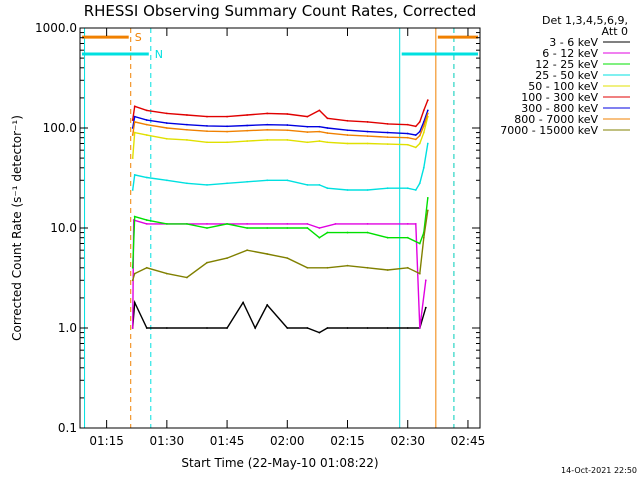 The height and width of the screenshot is (480, 640). Describe the element at coordinates (559, 97) in the screenshot. I see `legend-label-5: 100 - 300 keV` at that location.